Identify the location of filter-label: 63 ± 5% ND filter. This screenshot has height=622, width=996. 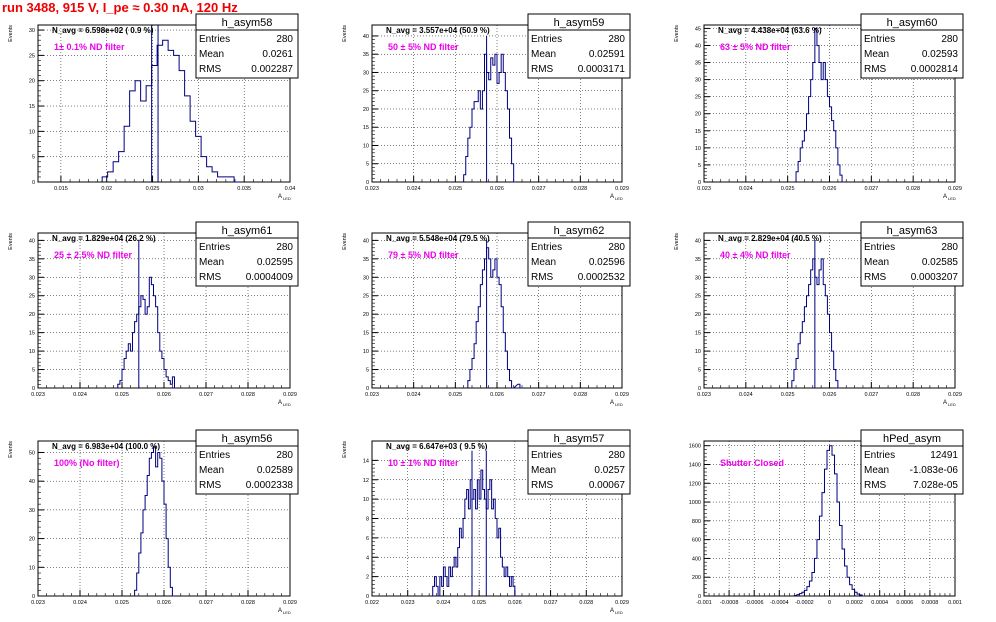
(755, 47).